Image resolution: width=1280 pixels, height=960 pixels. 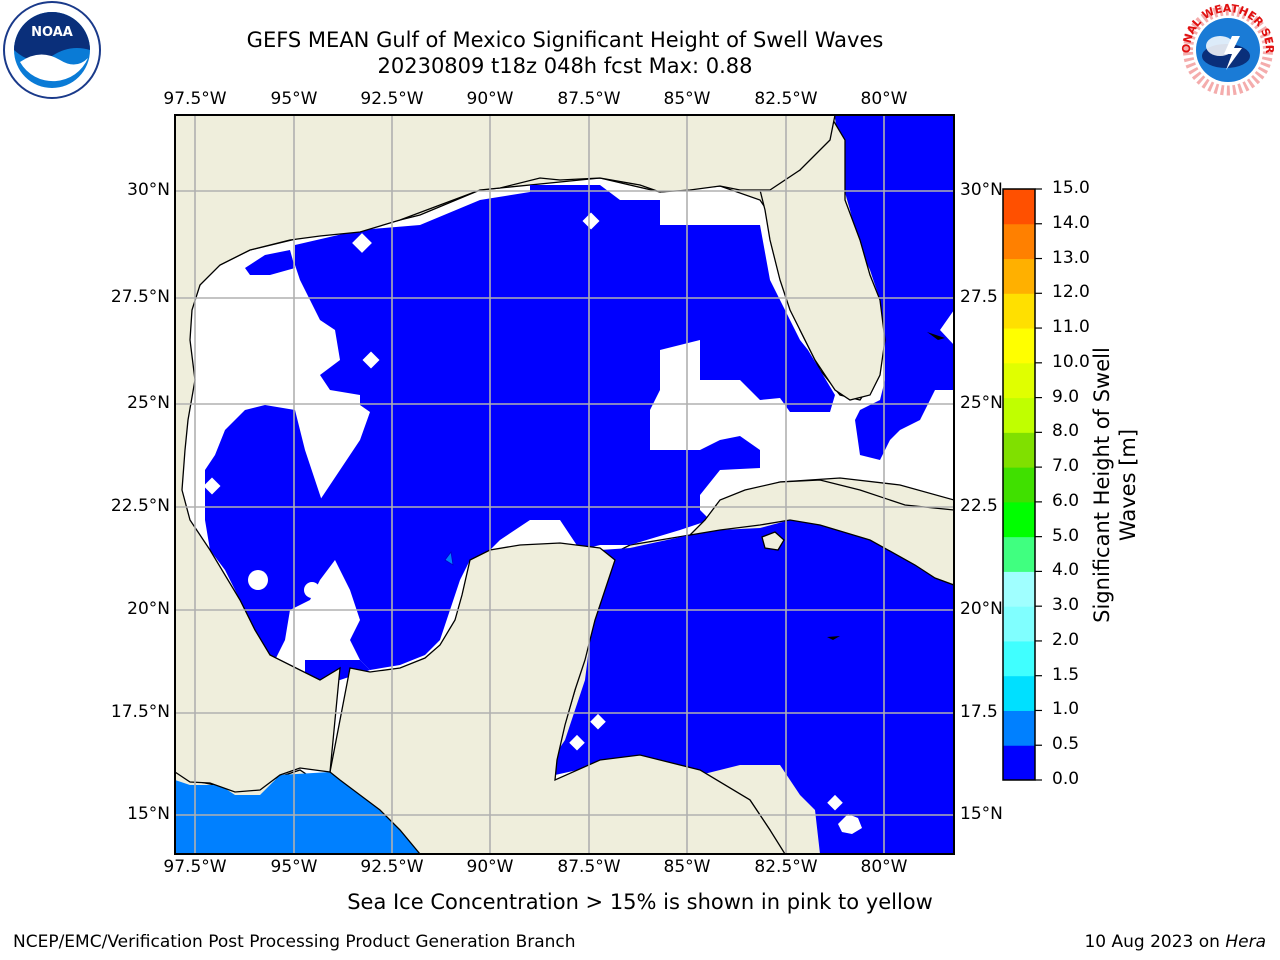 What do you see at coordinates (52, 32) in the screenshot?
I see `svg-text: NOAA` at bounding box center [52, 32].